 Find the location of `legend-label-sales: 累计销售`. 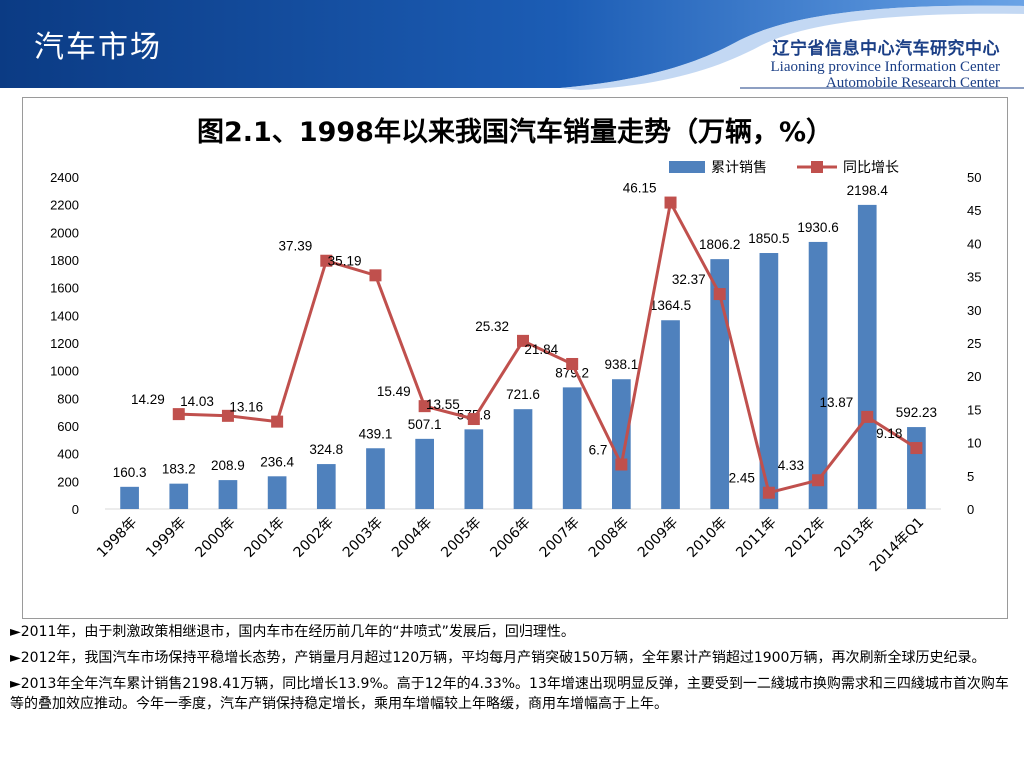

legend-label-sales: 累计销售 is located at coordinates (739, 168).